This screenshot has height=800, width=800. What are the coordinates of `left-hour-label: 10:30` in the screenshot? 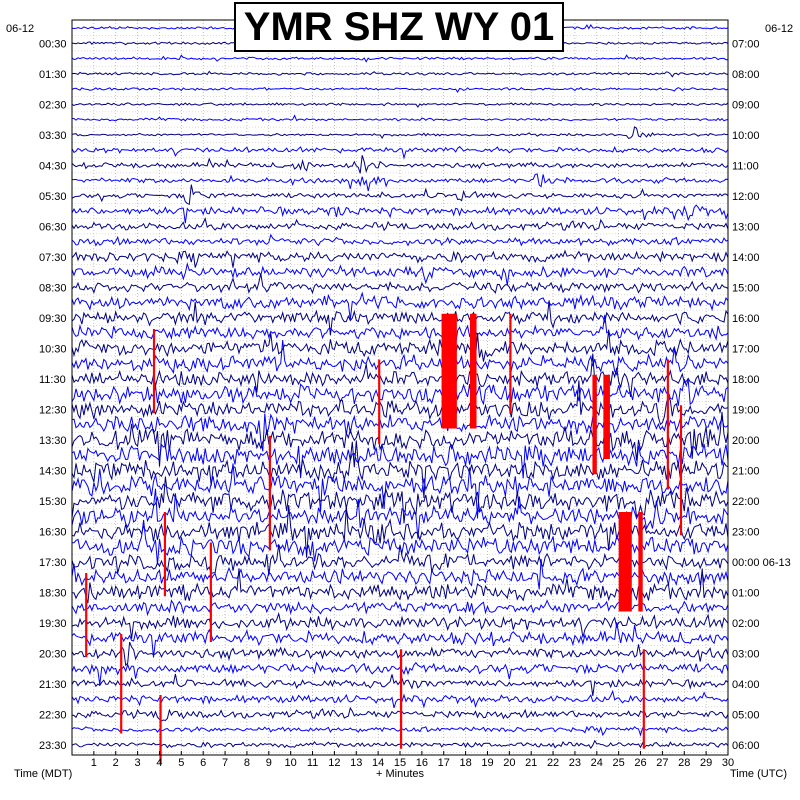 It's located at (53, 349).